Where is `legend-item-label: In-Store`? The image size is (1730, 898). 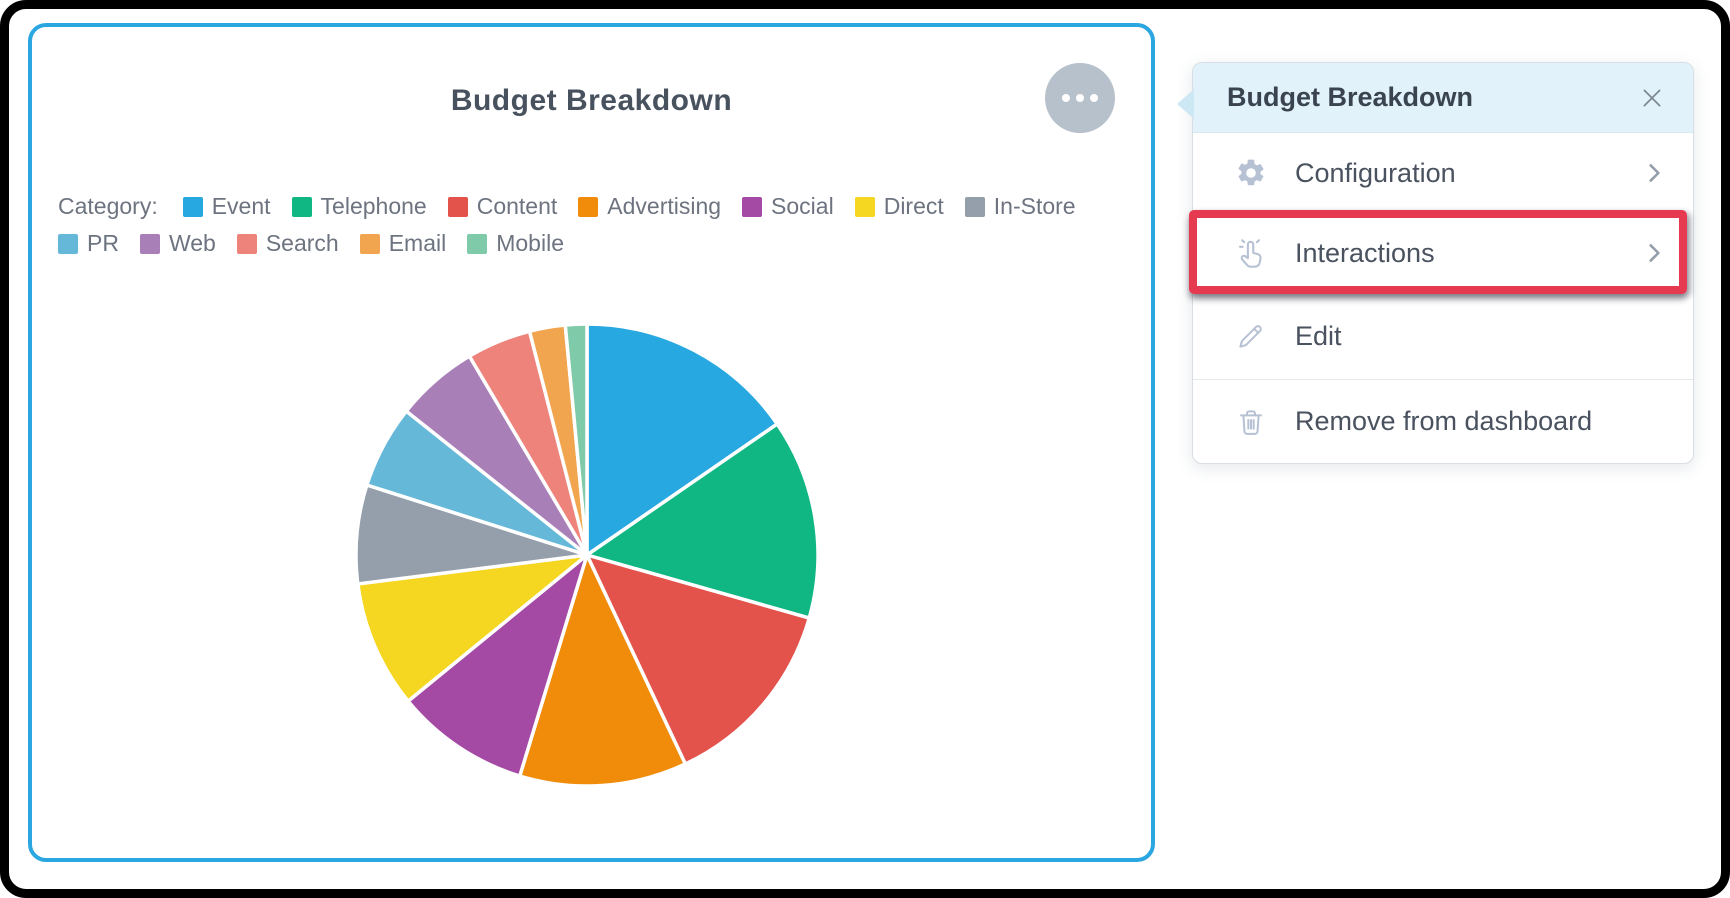 legend-item-label: In-Store is located at coordinates (1034, 206).